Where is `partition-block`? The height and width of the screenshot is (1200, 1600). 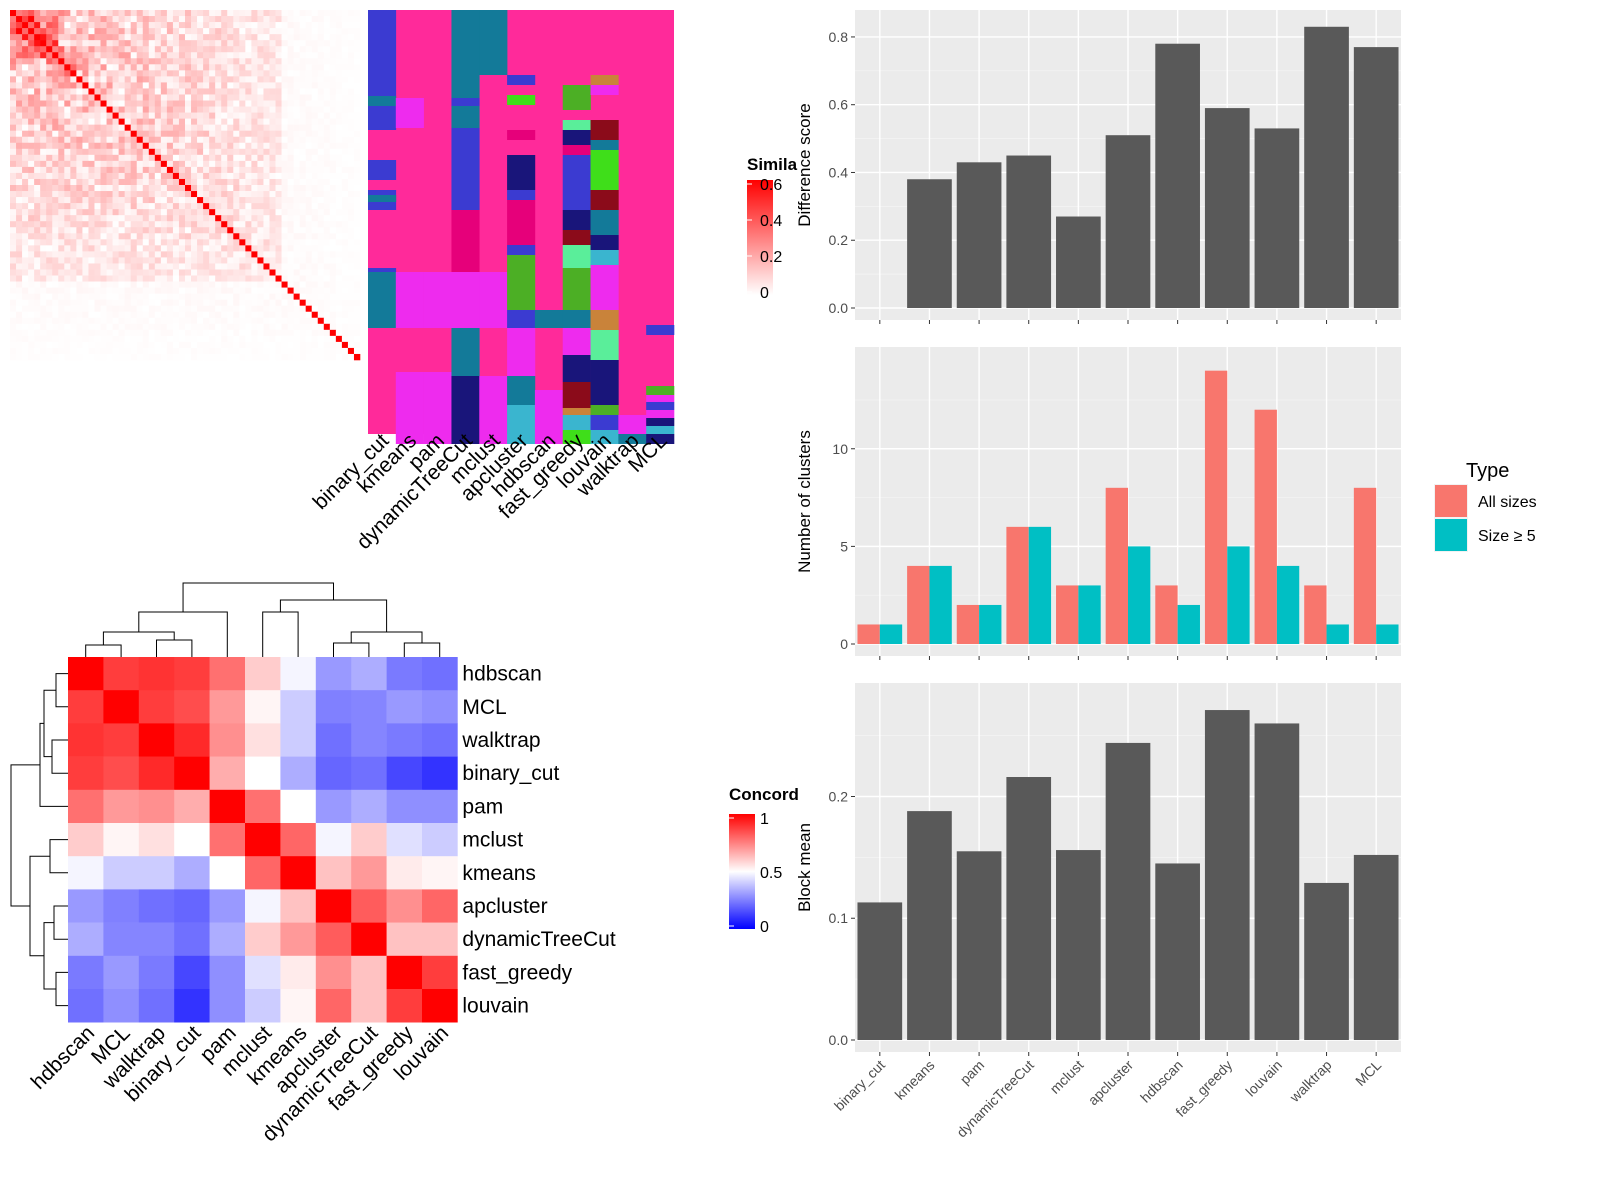
partition-block is located at coordinates (632, 424).